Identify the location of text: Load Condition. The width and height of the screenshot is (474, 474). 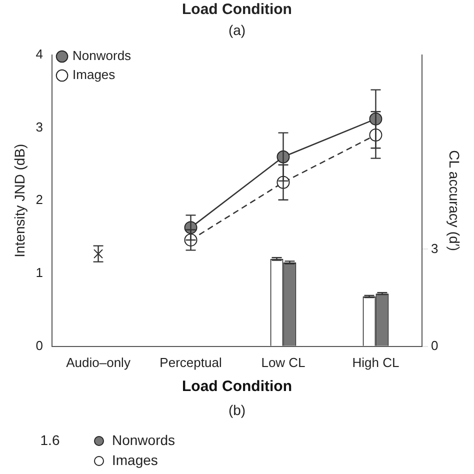
(237, 9).